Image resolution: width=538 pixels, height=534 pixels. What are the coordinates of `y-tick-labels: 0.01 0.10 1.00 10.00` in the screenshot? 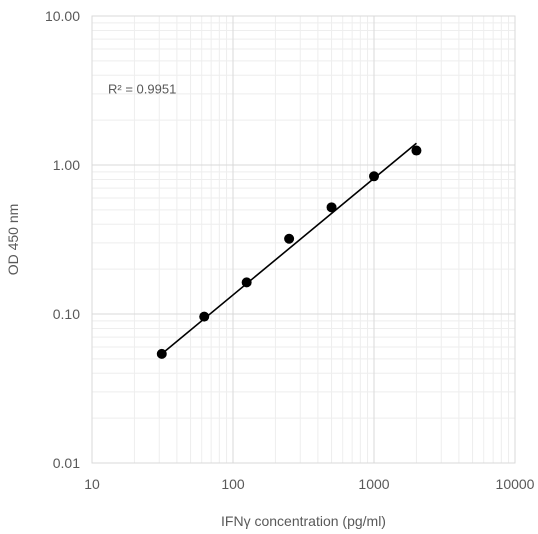 It's located at (62, 239).